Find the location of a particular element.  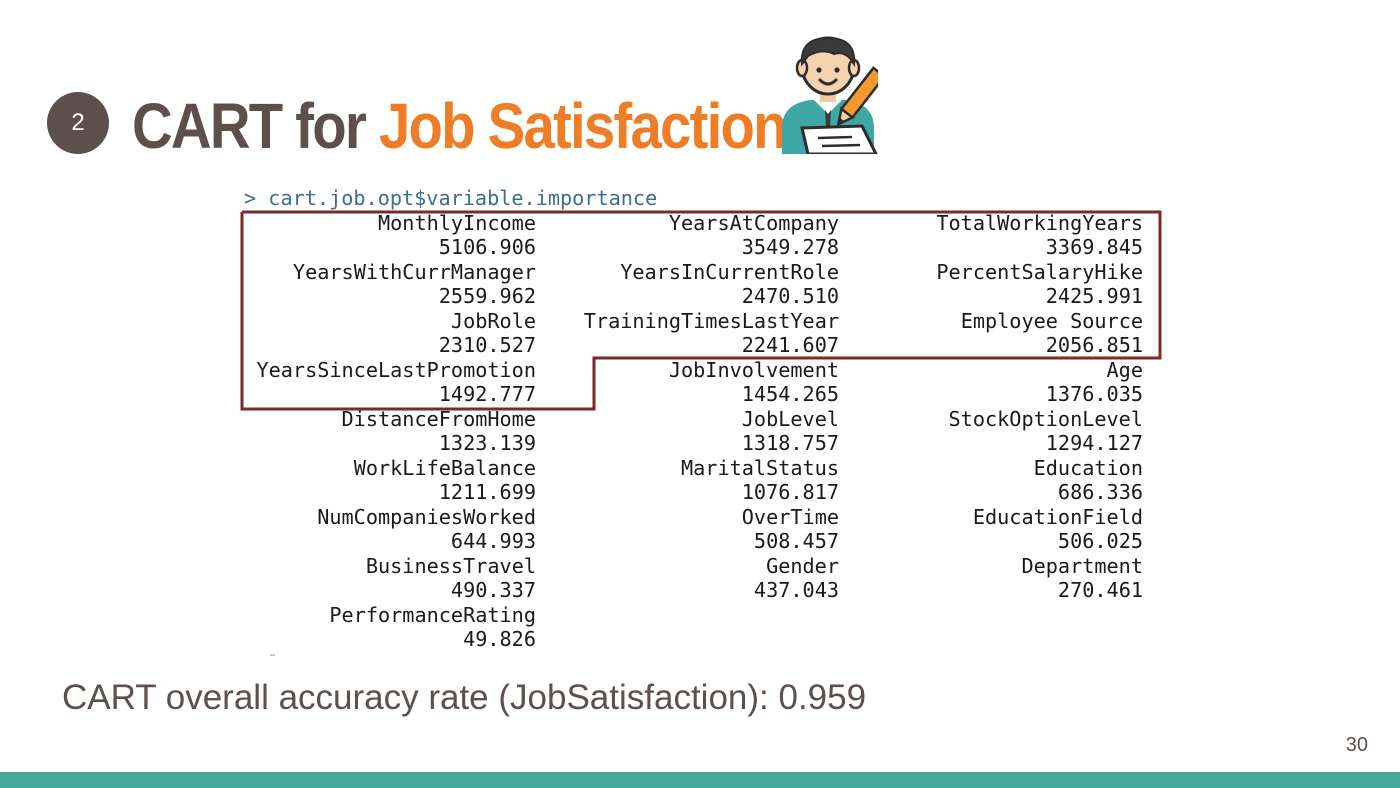

console-command: > cart.job.opt$variable.importance is located at coordinates (451, 198).